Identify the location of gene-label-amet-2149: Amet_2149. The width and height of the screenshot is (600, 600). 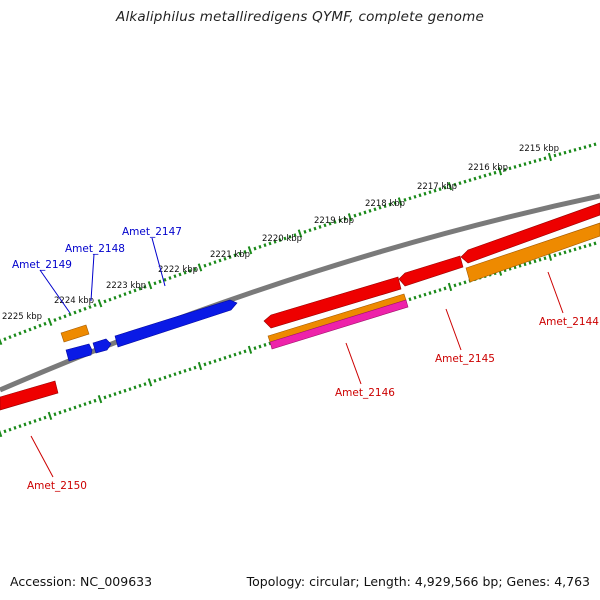
(42, 265).